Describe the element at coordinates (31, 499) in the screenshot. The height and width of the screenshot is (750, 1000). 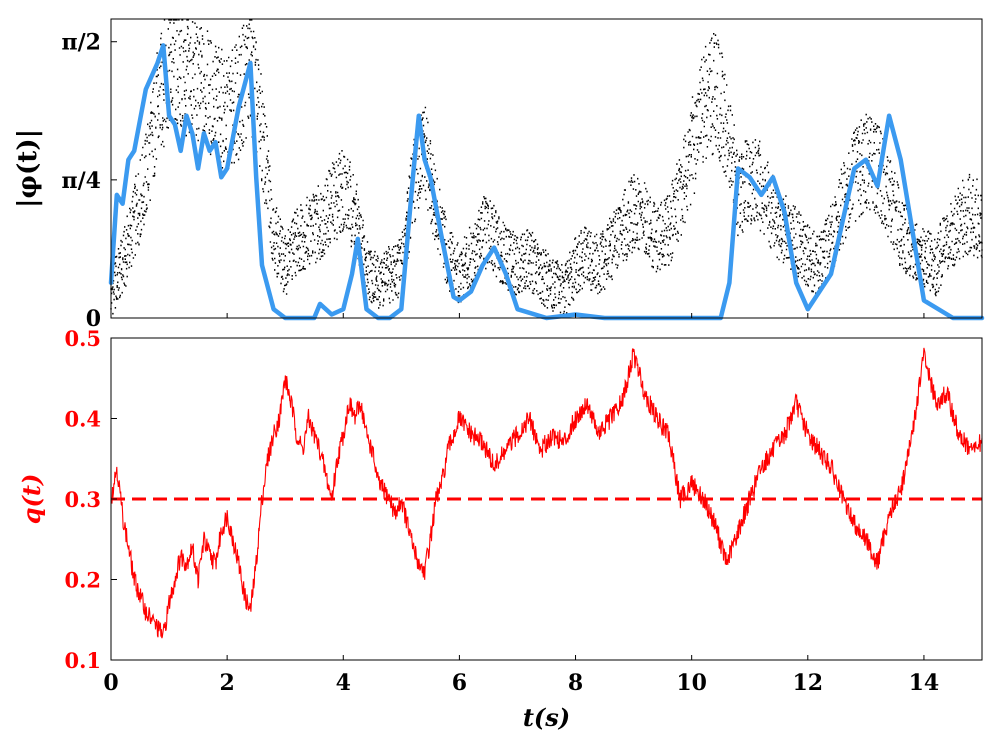
I see `q-y-axis-label: q(t)` at that location.